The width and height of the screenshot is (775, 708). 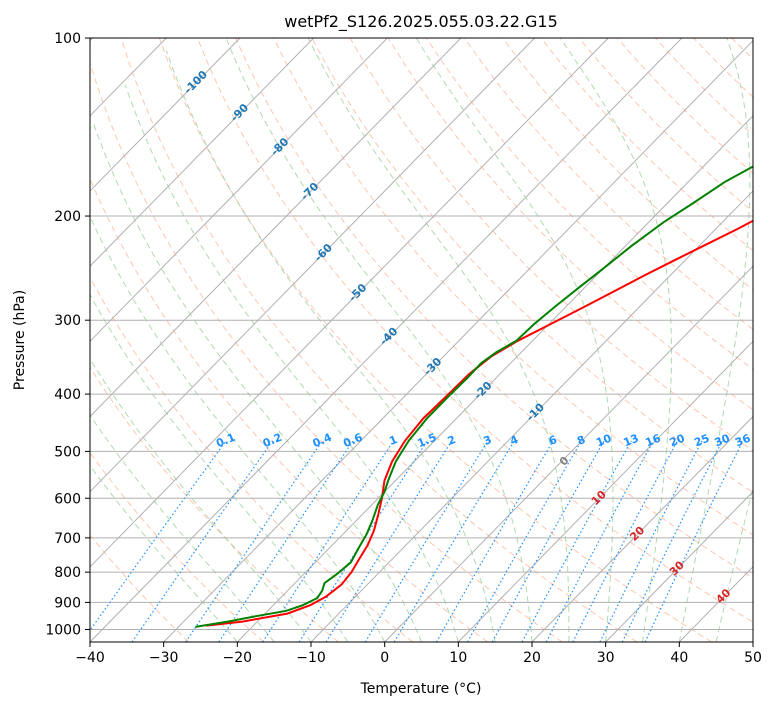 I want to click on isotherm-label: 0, so click(x=564, y=461).